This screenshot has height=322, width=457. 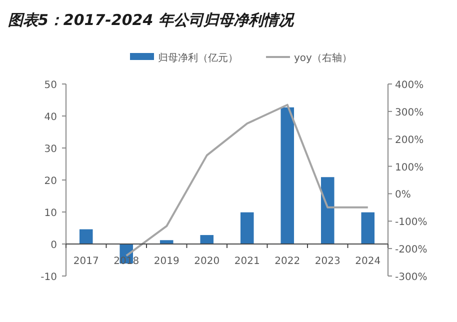 I want to click on y-tick-label: 30, so click(x=50, y=149).